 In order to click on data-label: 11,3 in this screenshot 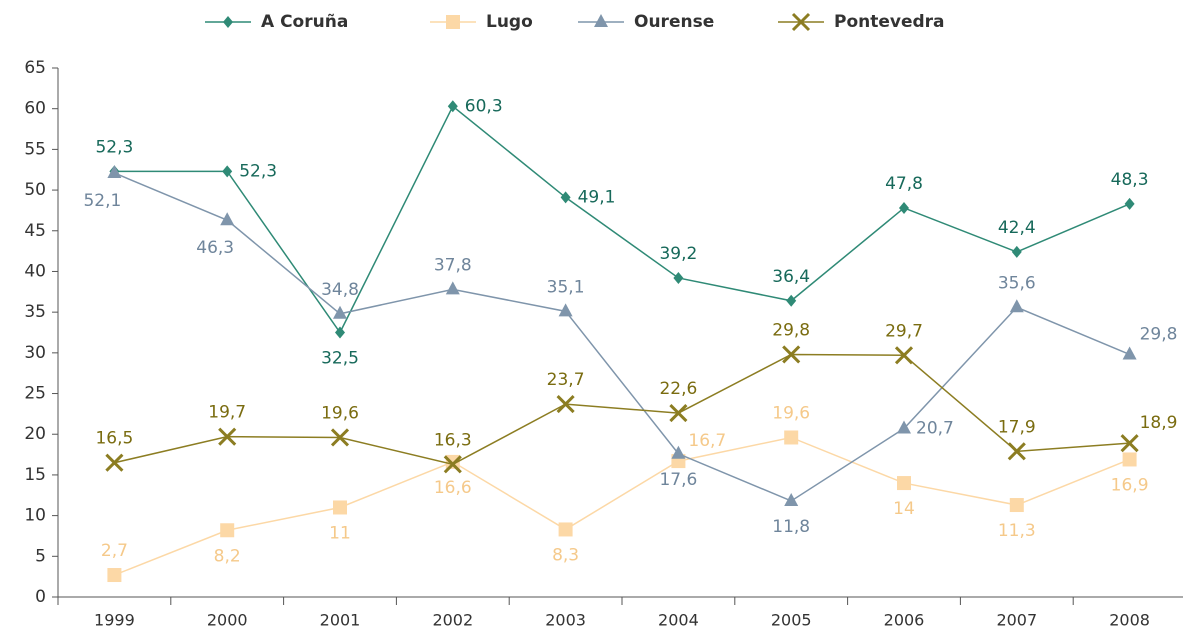, I will do `click(1017, 531)`.